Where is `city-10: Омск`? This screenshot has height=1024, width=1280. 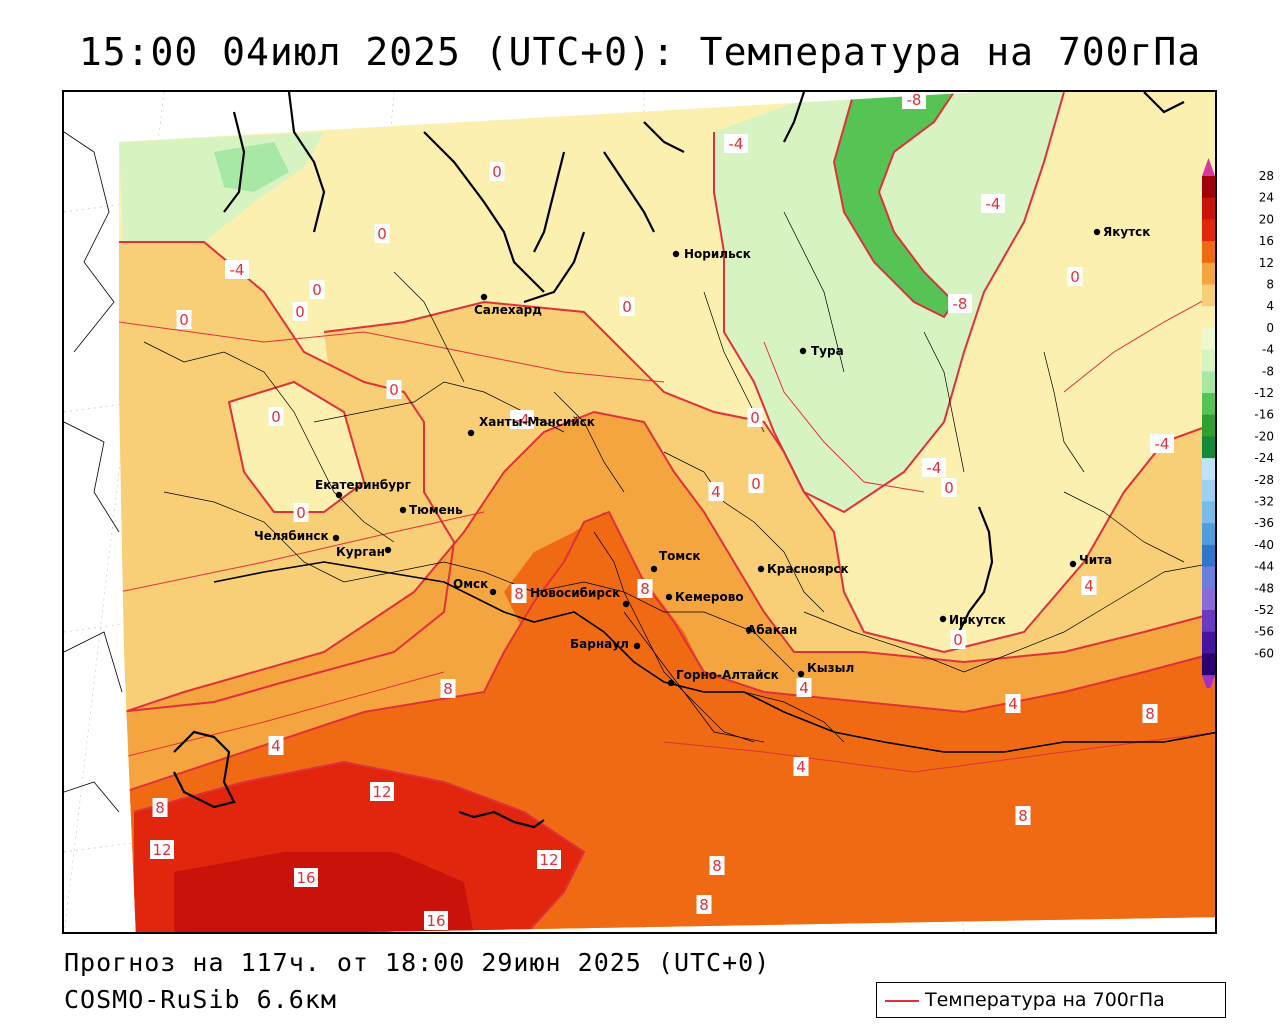
city-10: Омск is located at coordinates (475, 586).